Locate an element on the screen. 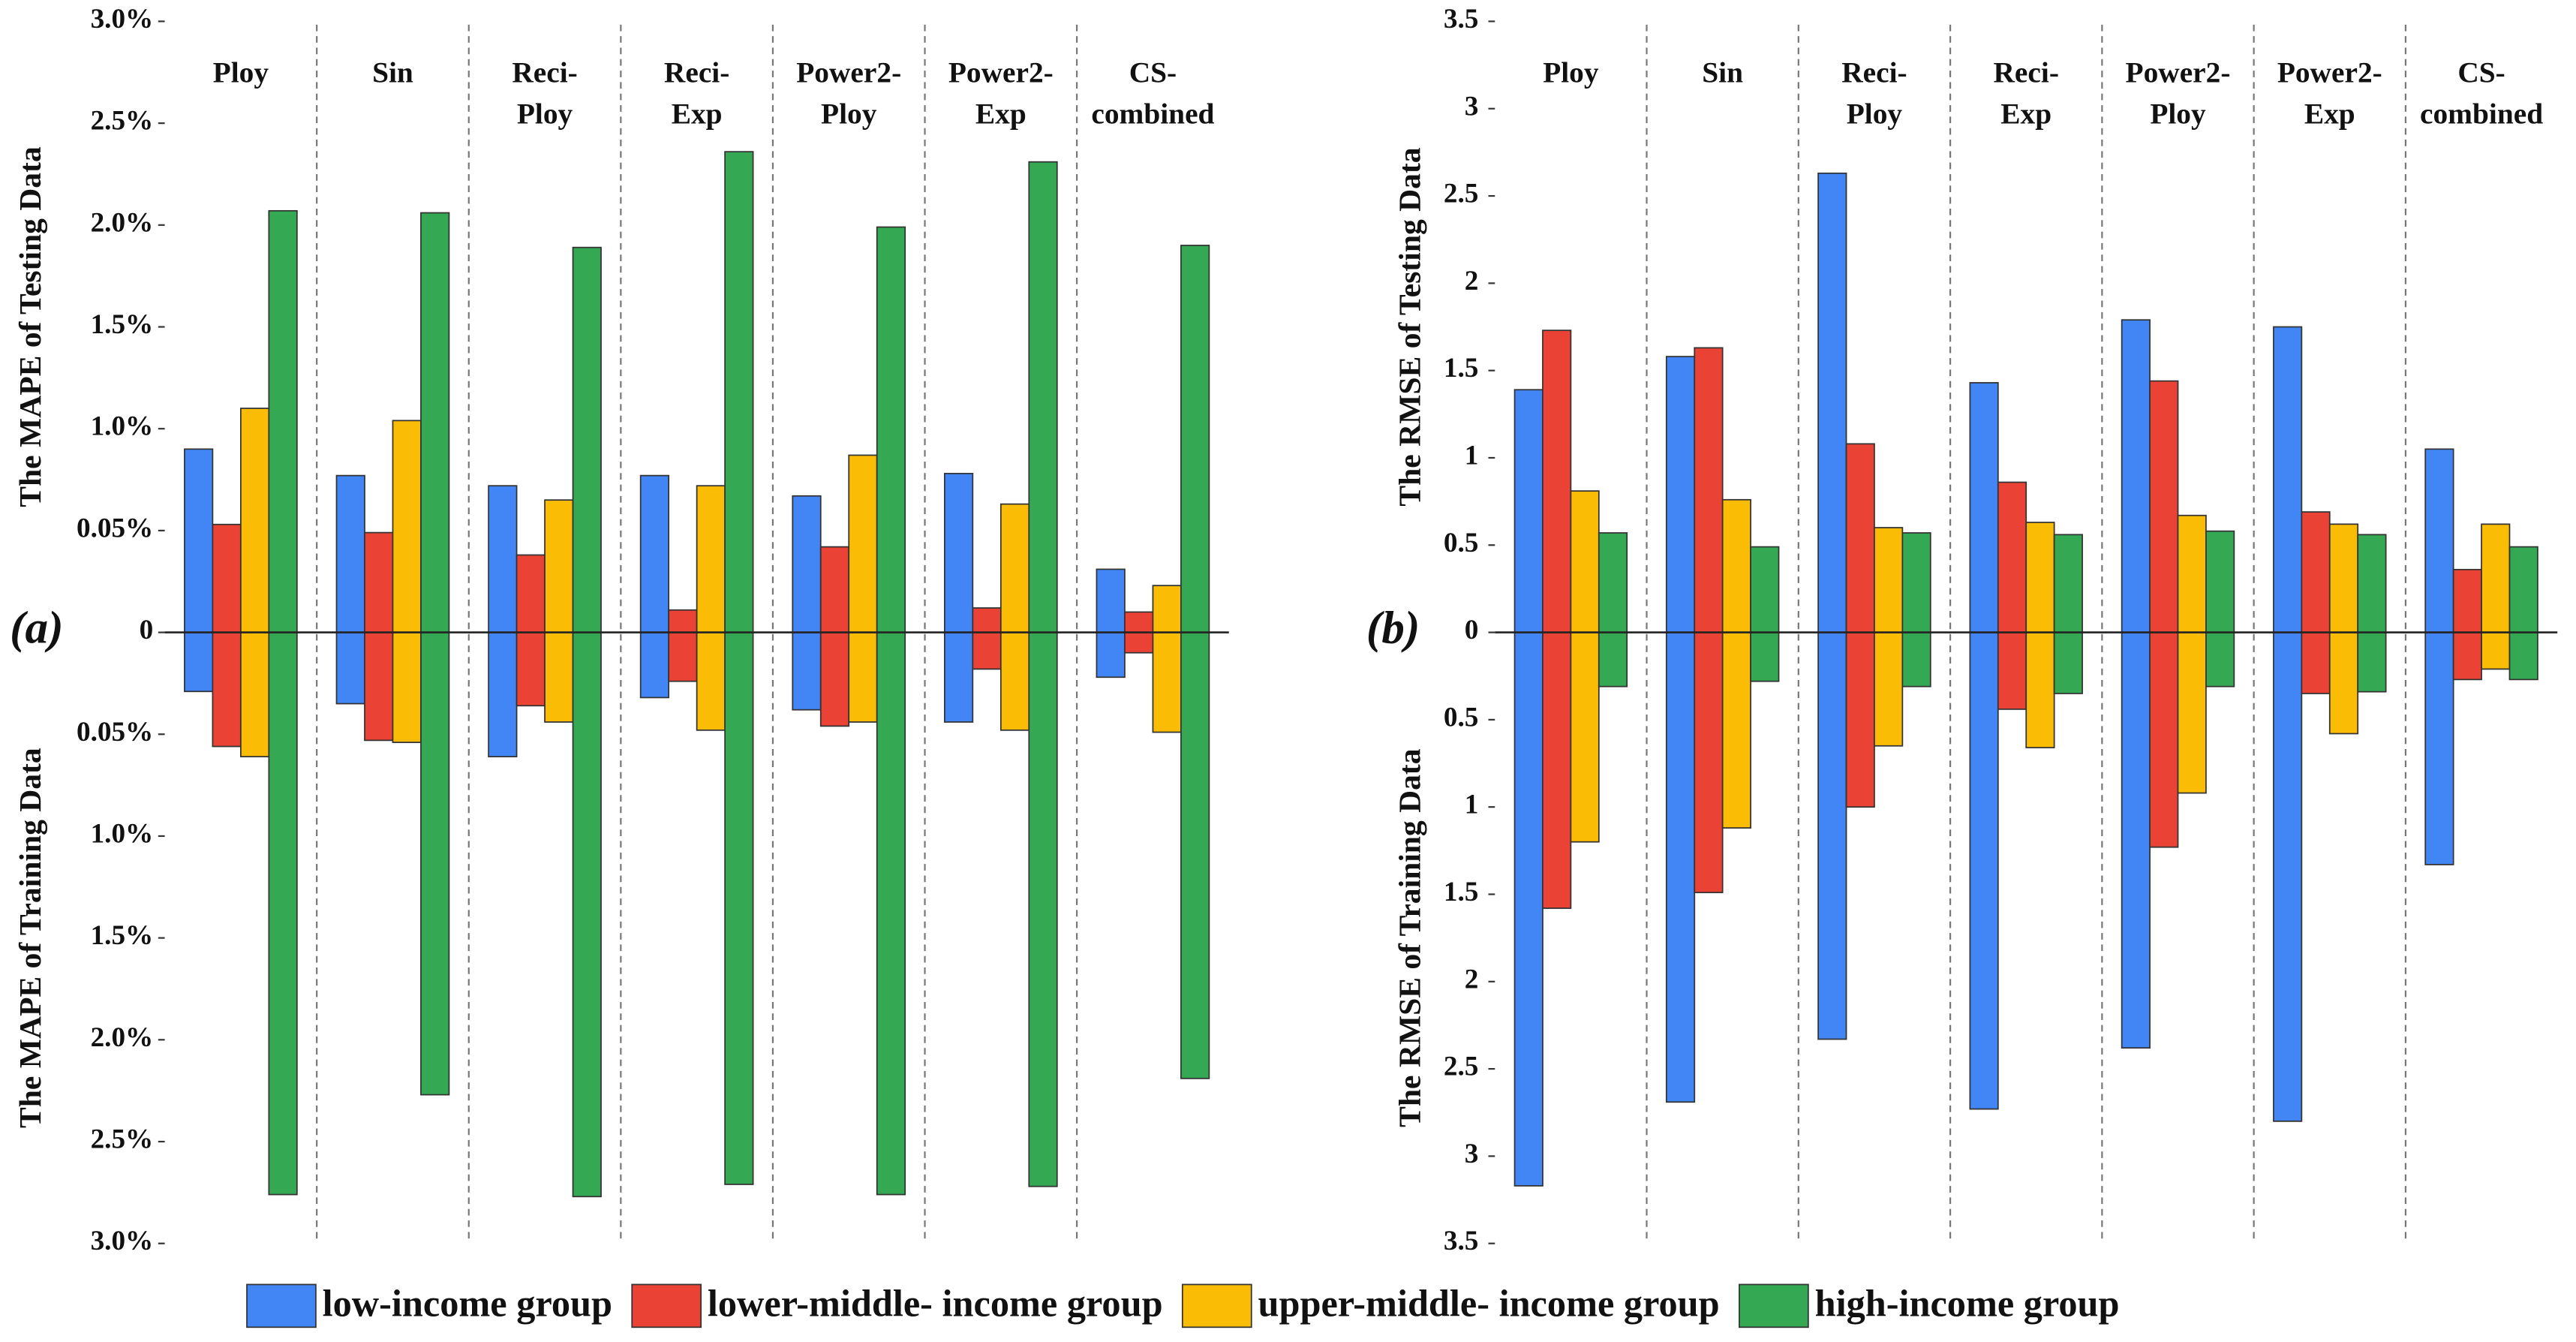 This screenshot has width=2576, height=1342. y-tick-label: 1 is located at coordinates (1472, 455).